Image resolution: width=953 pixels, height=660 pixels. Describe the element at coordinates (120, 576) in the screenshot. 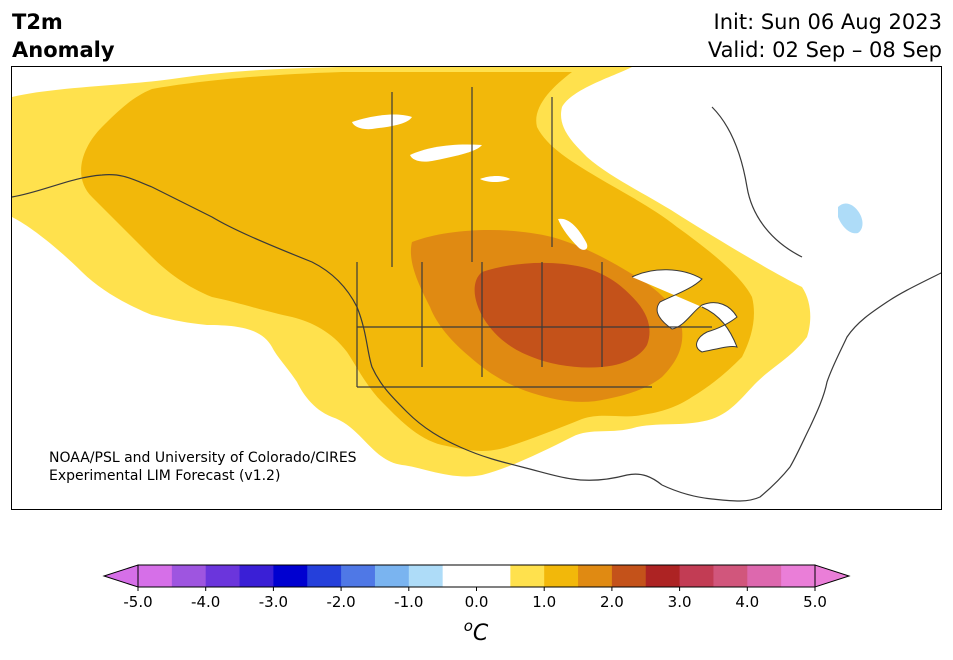

I see `colorbar-min-extension` at that location.